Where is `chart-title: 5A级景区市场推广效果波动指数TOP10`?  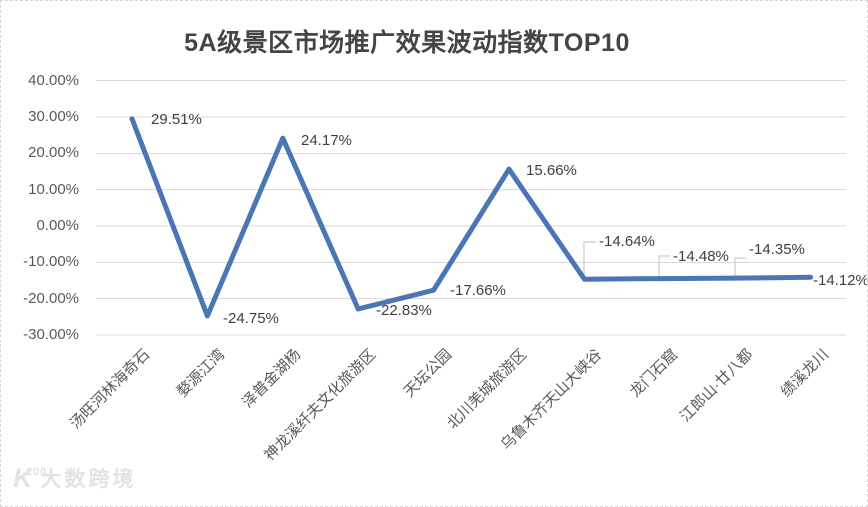 chart-title: 5A级景区市场推广效果波动指数TOP10 is located at coordinates (407, 43).